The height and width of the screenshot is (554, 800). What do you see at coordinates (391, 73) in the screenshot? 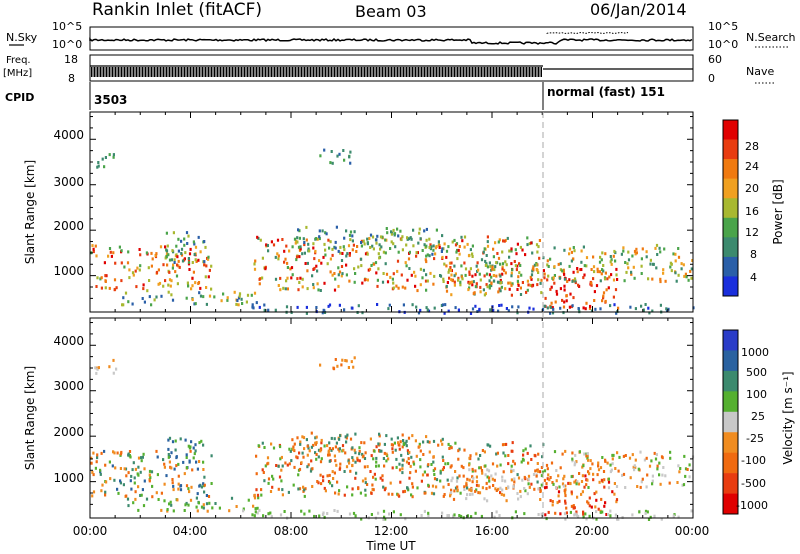
I see `freq-trace` at bounding box center [391, 73].